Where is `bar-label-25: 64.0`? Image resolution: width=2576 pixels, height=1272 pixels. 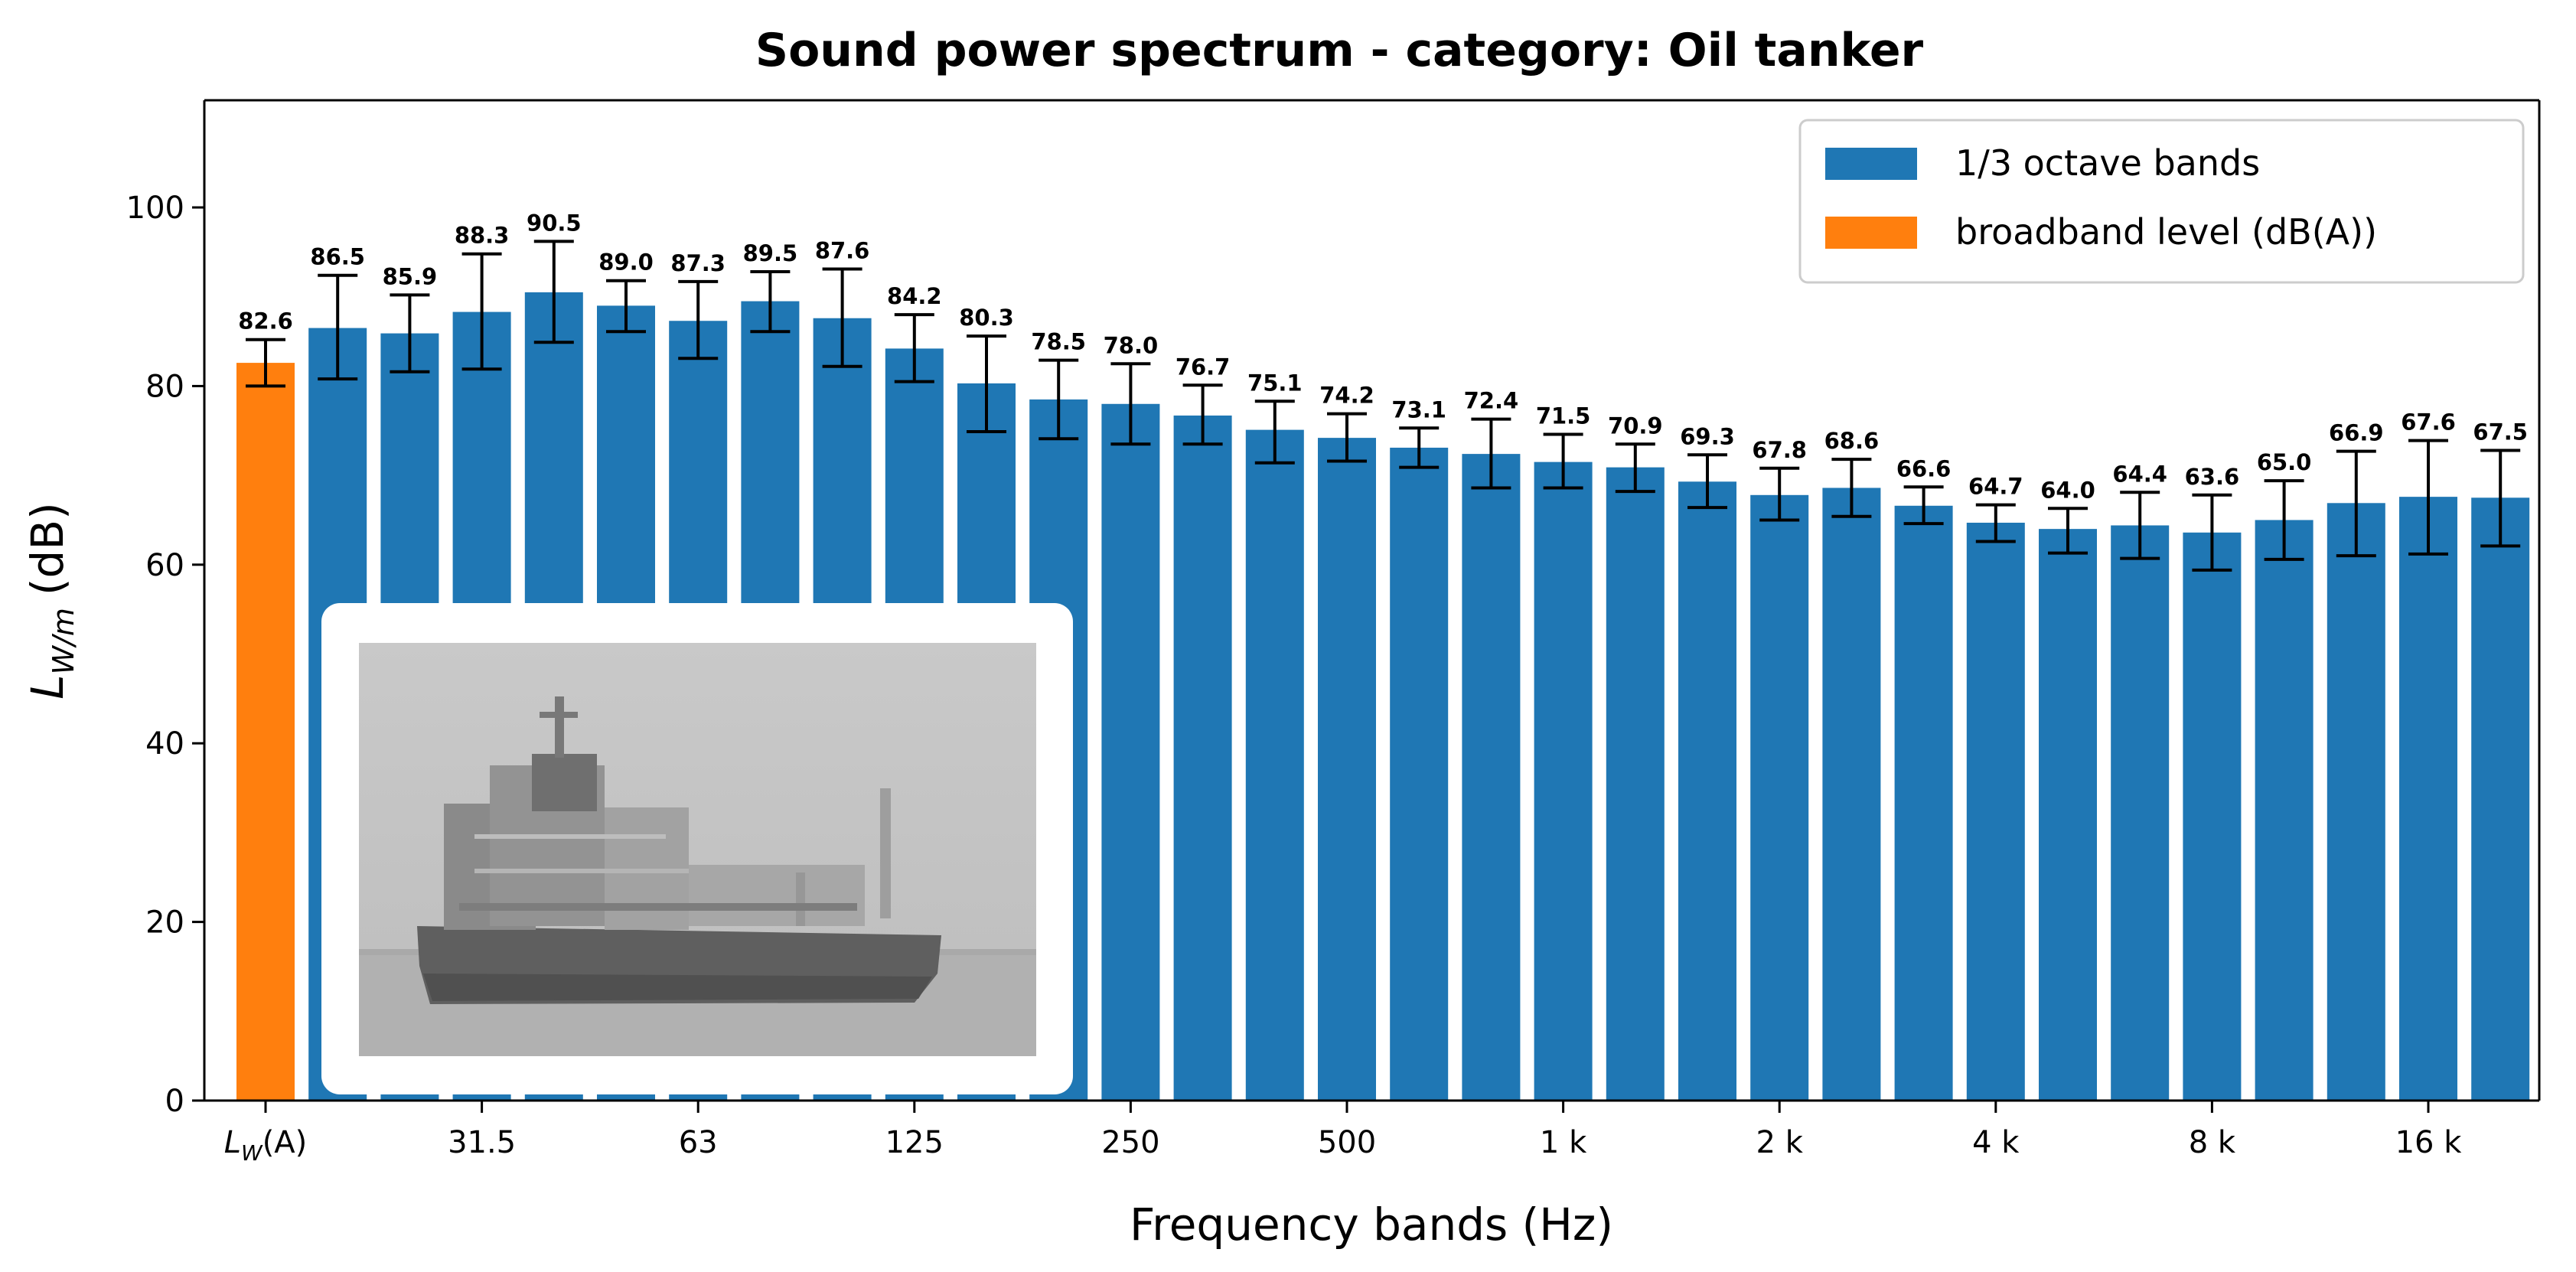
bar-label-25: 64.0 is located at coordinates (2067, 490).